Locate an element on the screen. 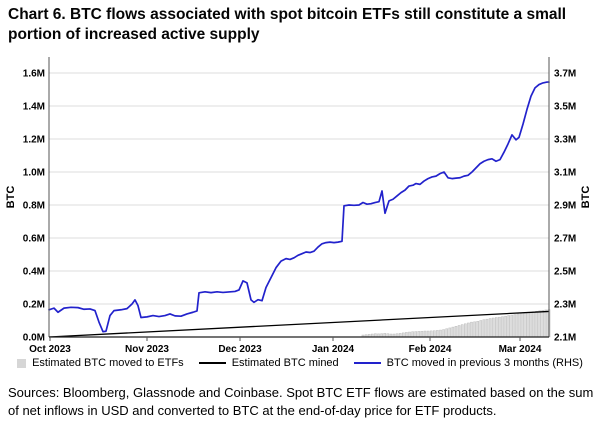 This screenshot has height=426, width=600. left-axis-tick-label: 1.0M is located at coordinates (34, 173).